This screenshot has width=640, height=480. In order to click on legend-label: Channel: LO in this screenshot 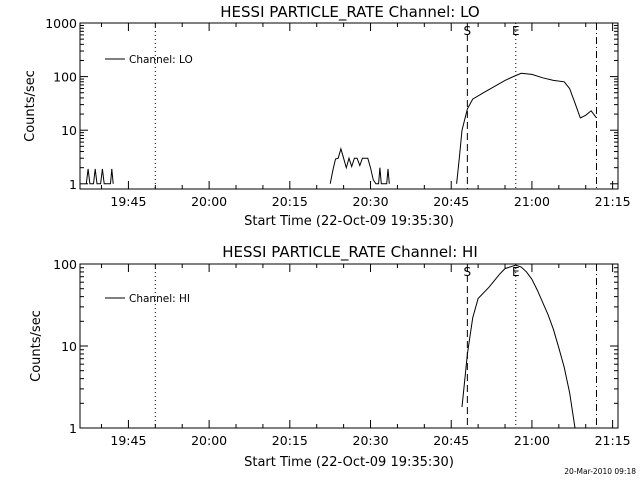, I will do `click(161, 60)`.